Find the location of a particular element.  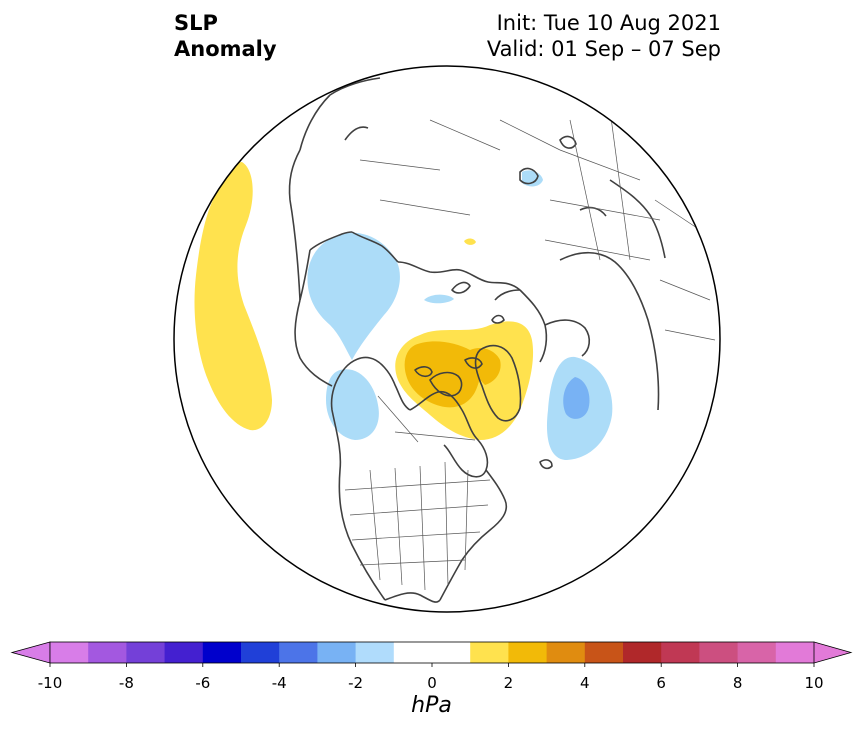

title-anomaly: Anomaly is located at coordinates (225, 49).